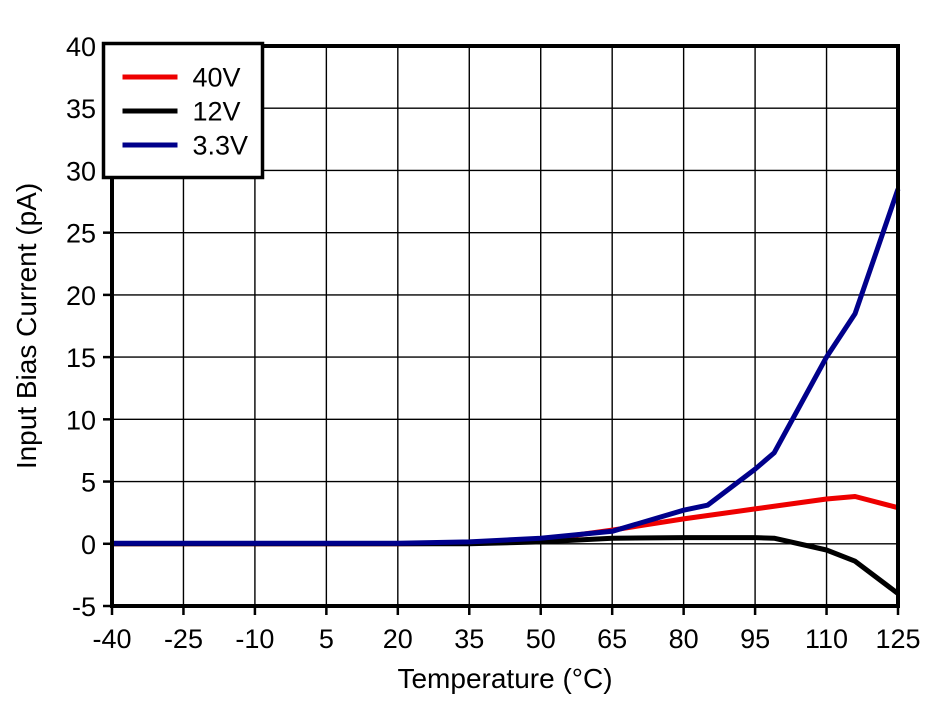 This screenshot has height=706, width=948. I want to click on y-tick-label: 10, so click(81, 420).